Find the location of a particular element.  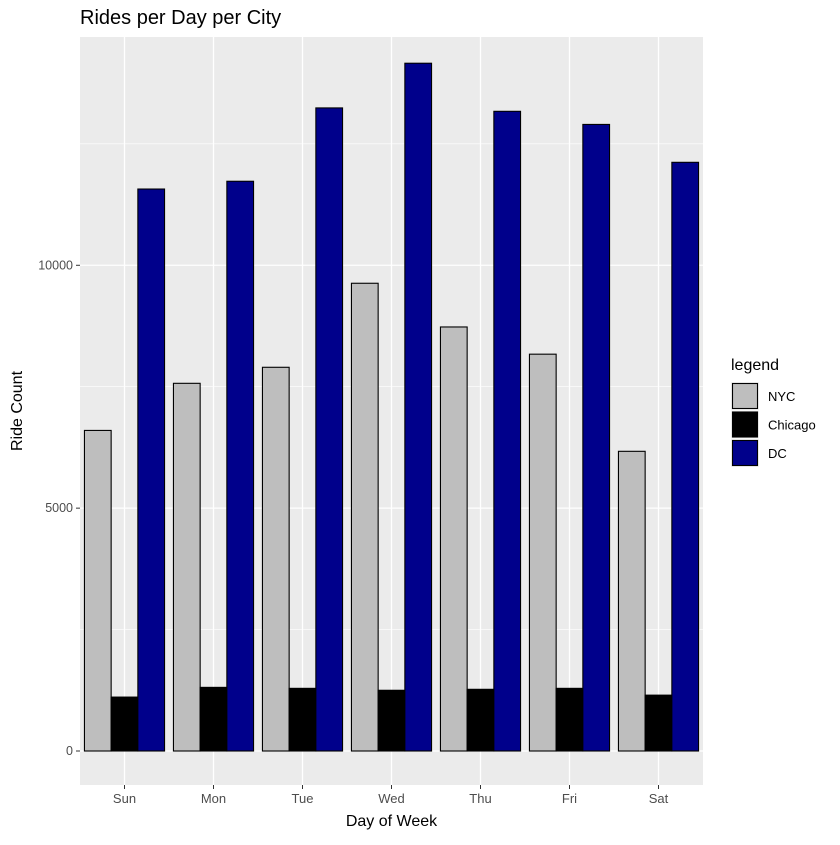

bar-chicago-thu is located at coordinates (480, 720).